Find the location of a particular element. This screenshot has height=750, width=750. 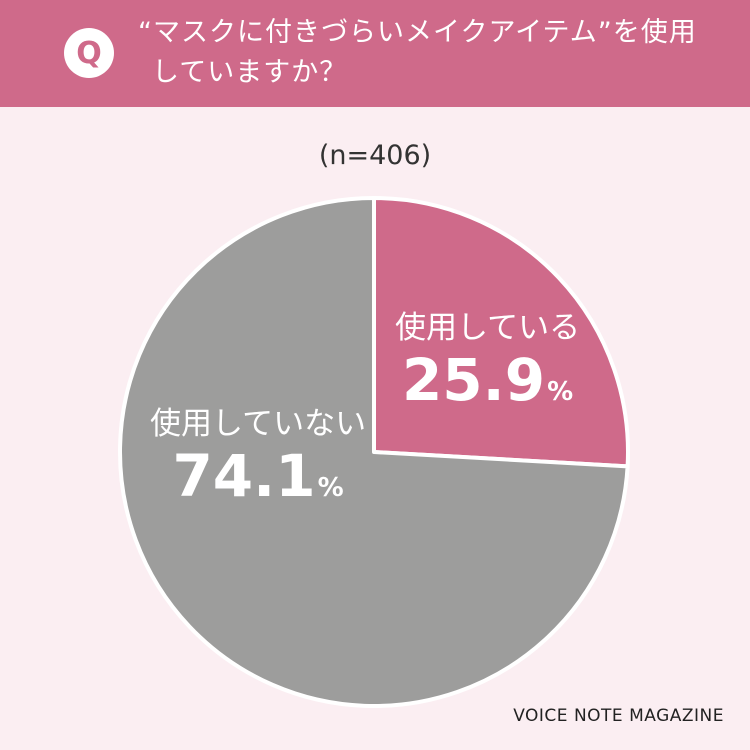

question-badge: Q is located at coordinates (89, 53).